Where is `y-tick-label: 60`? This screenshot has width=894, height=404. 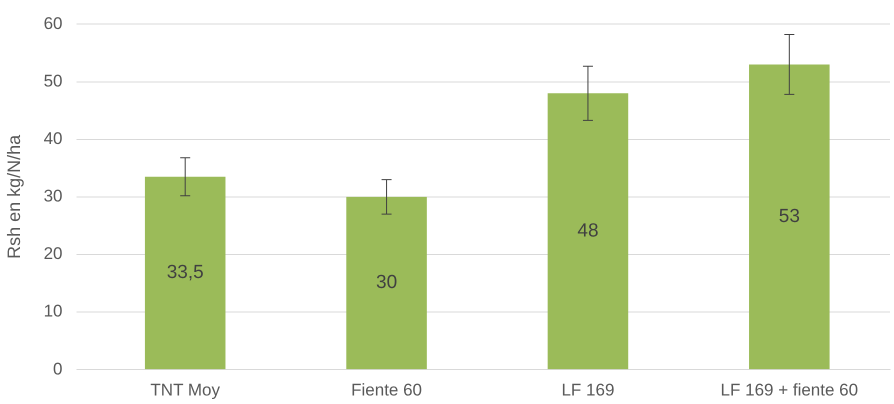 y-tick-label: 60 is located at coordinates (53, 23).